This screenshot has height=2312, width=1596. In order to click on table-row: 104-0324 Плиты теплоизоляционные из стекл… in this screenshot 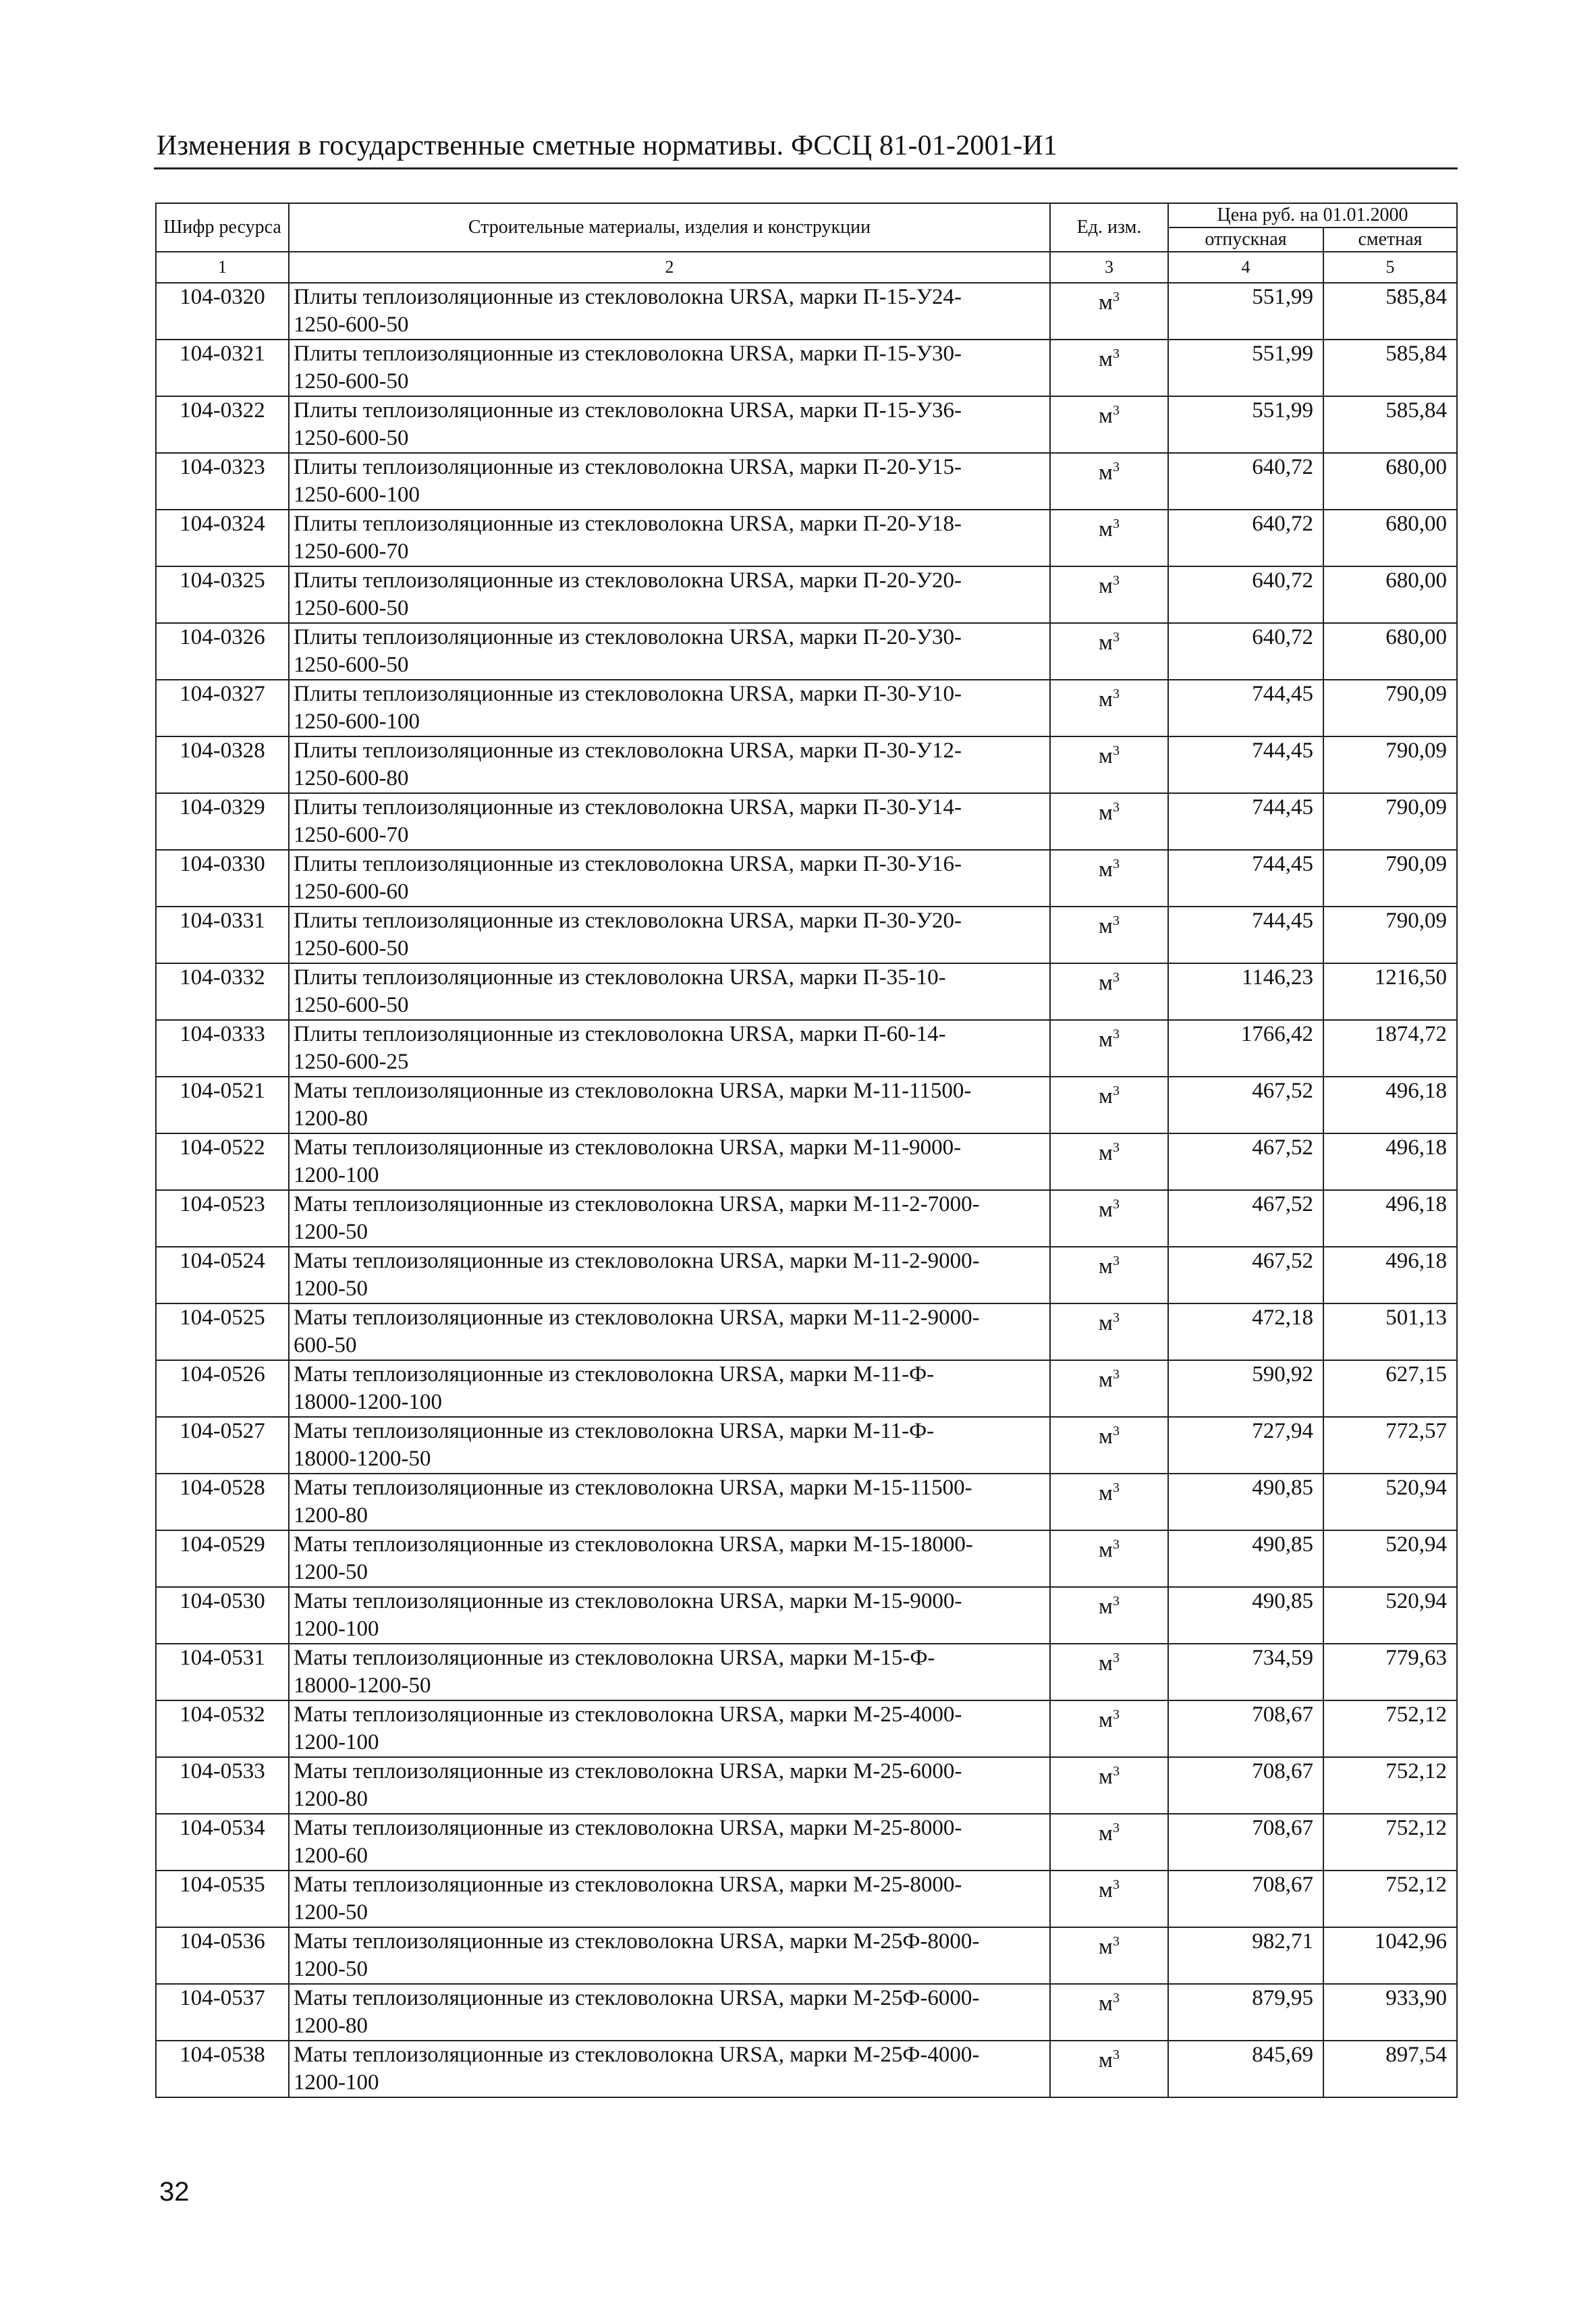, I will do `click(806, 538)`.